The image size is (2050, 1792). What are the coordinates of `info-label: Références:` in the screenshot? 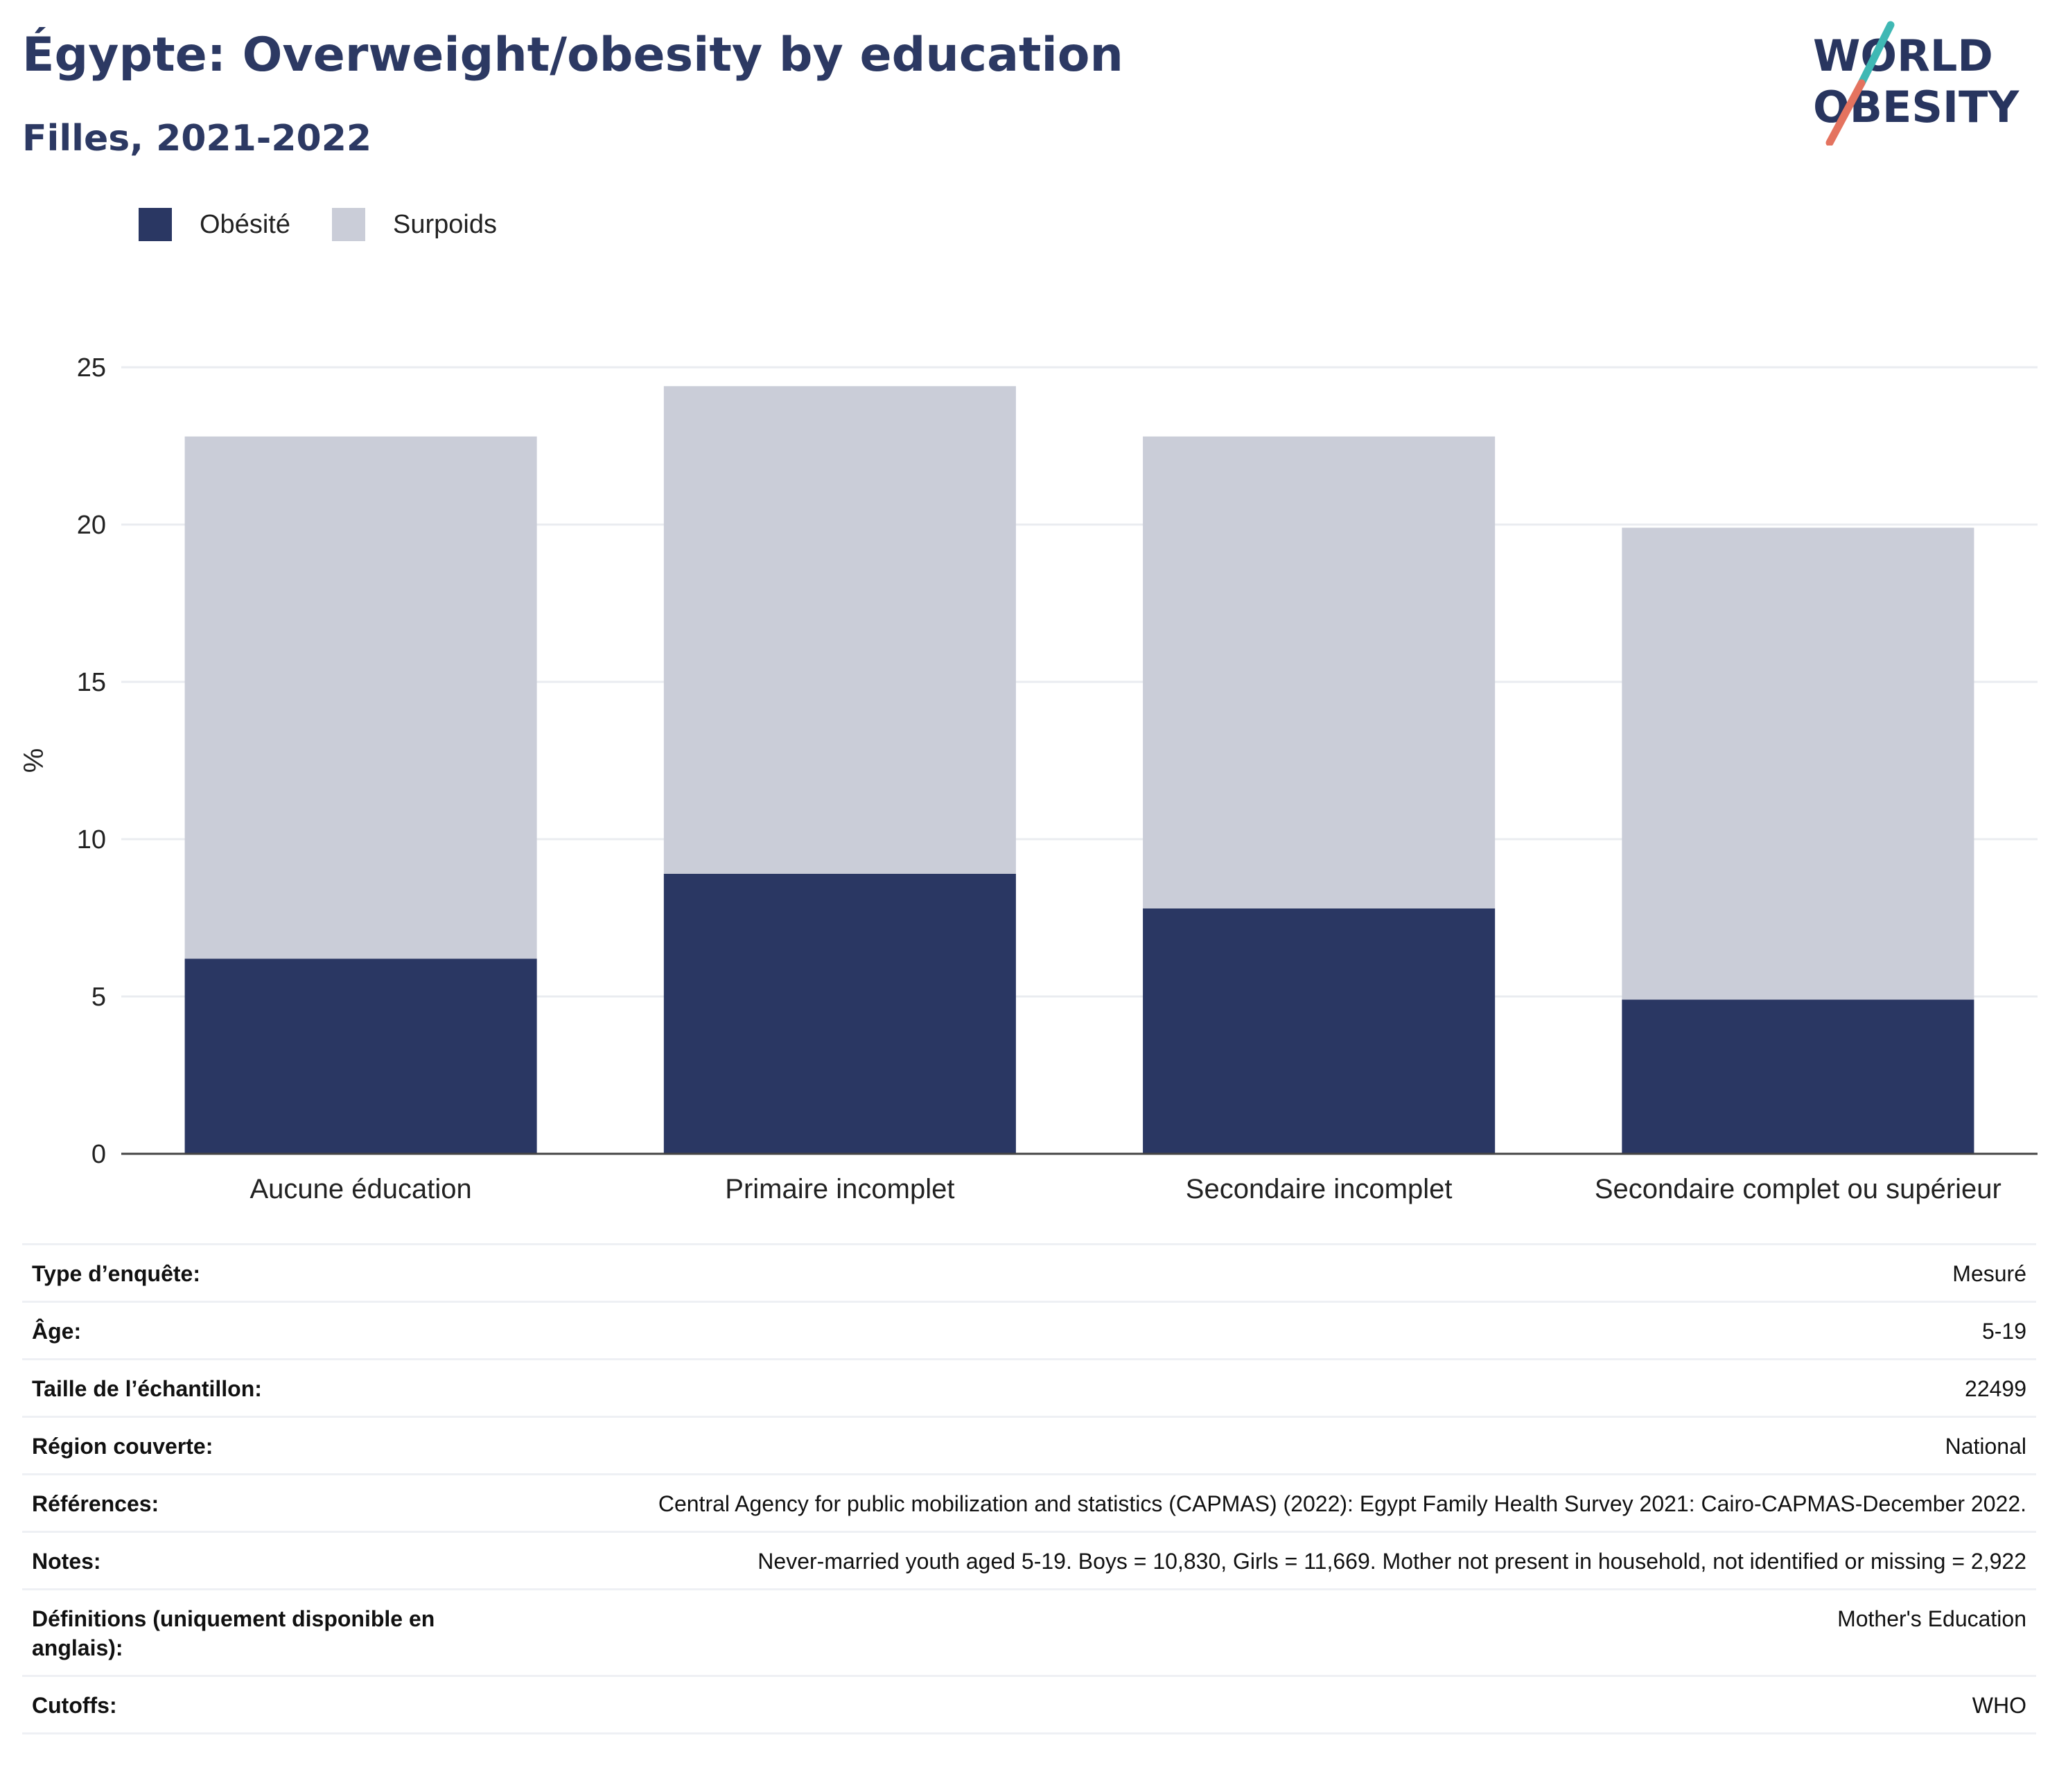 It's located at (95, 1503).